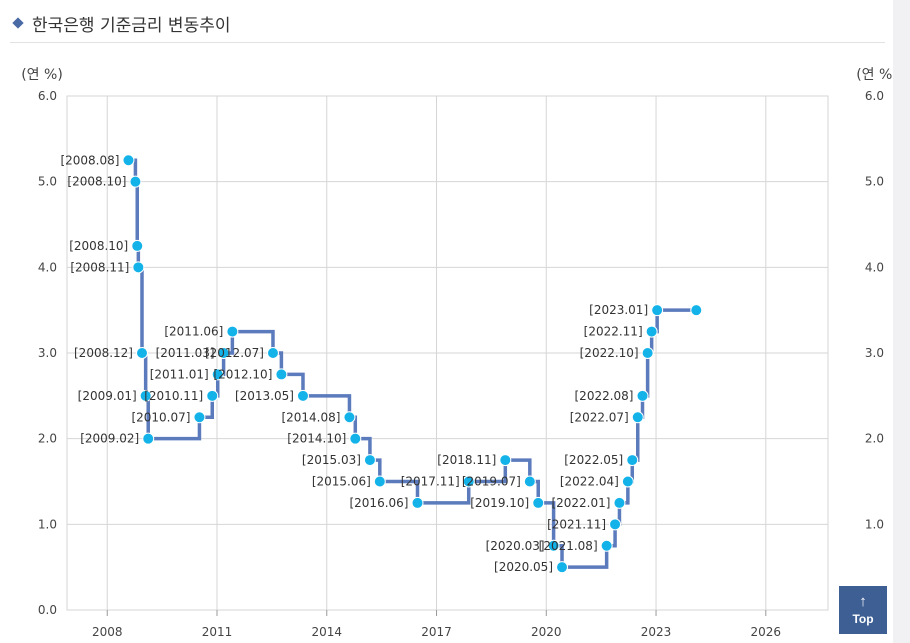  I want to click on point-label: [2022.07], so click(599, 417).